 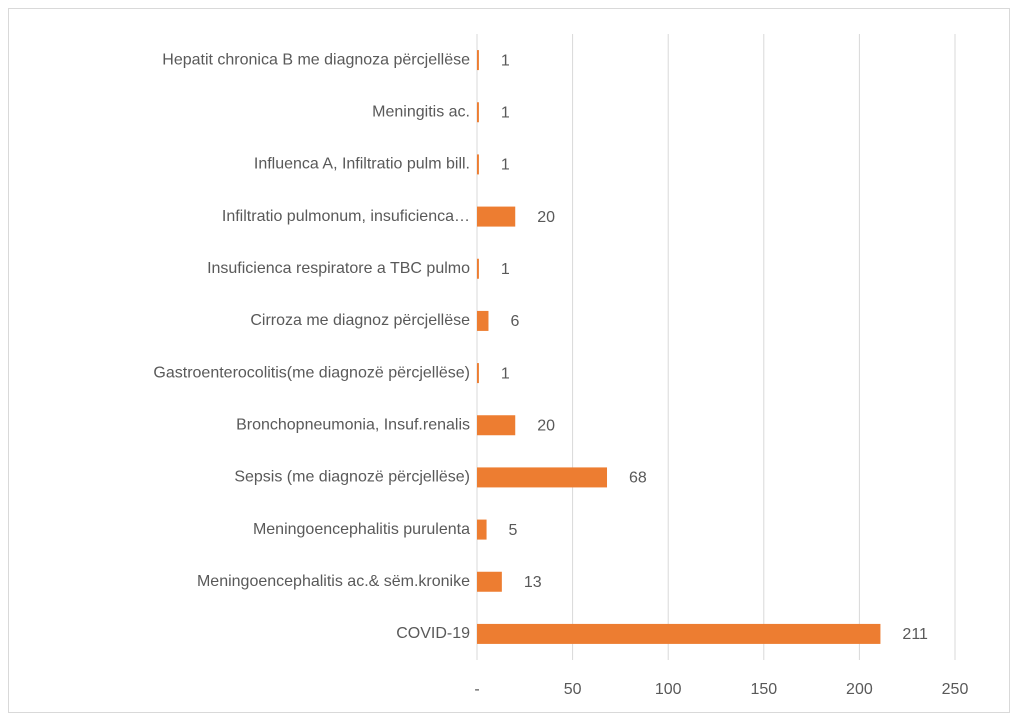 What do you see at coordinates (514, 321) in the screenshot?
I see `data-label: 6` at bounding box center [514, 321].